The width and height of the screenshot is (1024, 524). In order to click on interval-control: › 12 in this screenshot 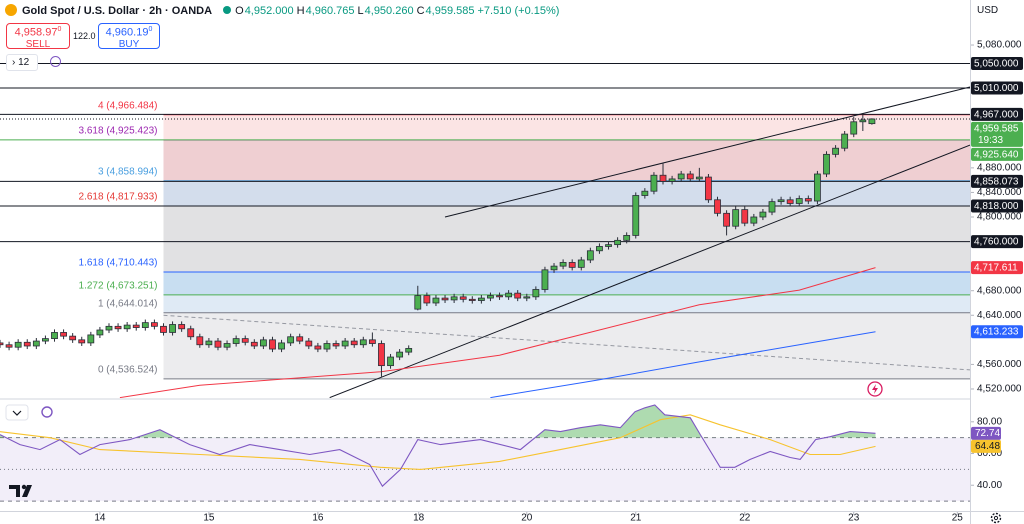, I will do `click(22, 62)`.